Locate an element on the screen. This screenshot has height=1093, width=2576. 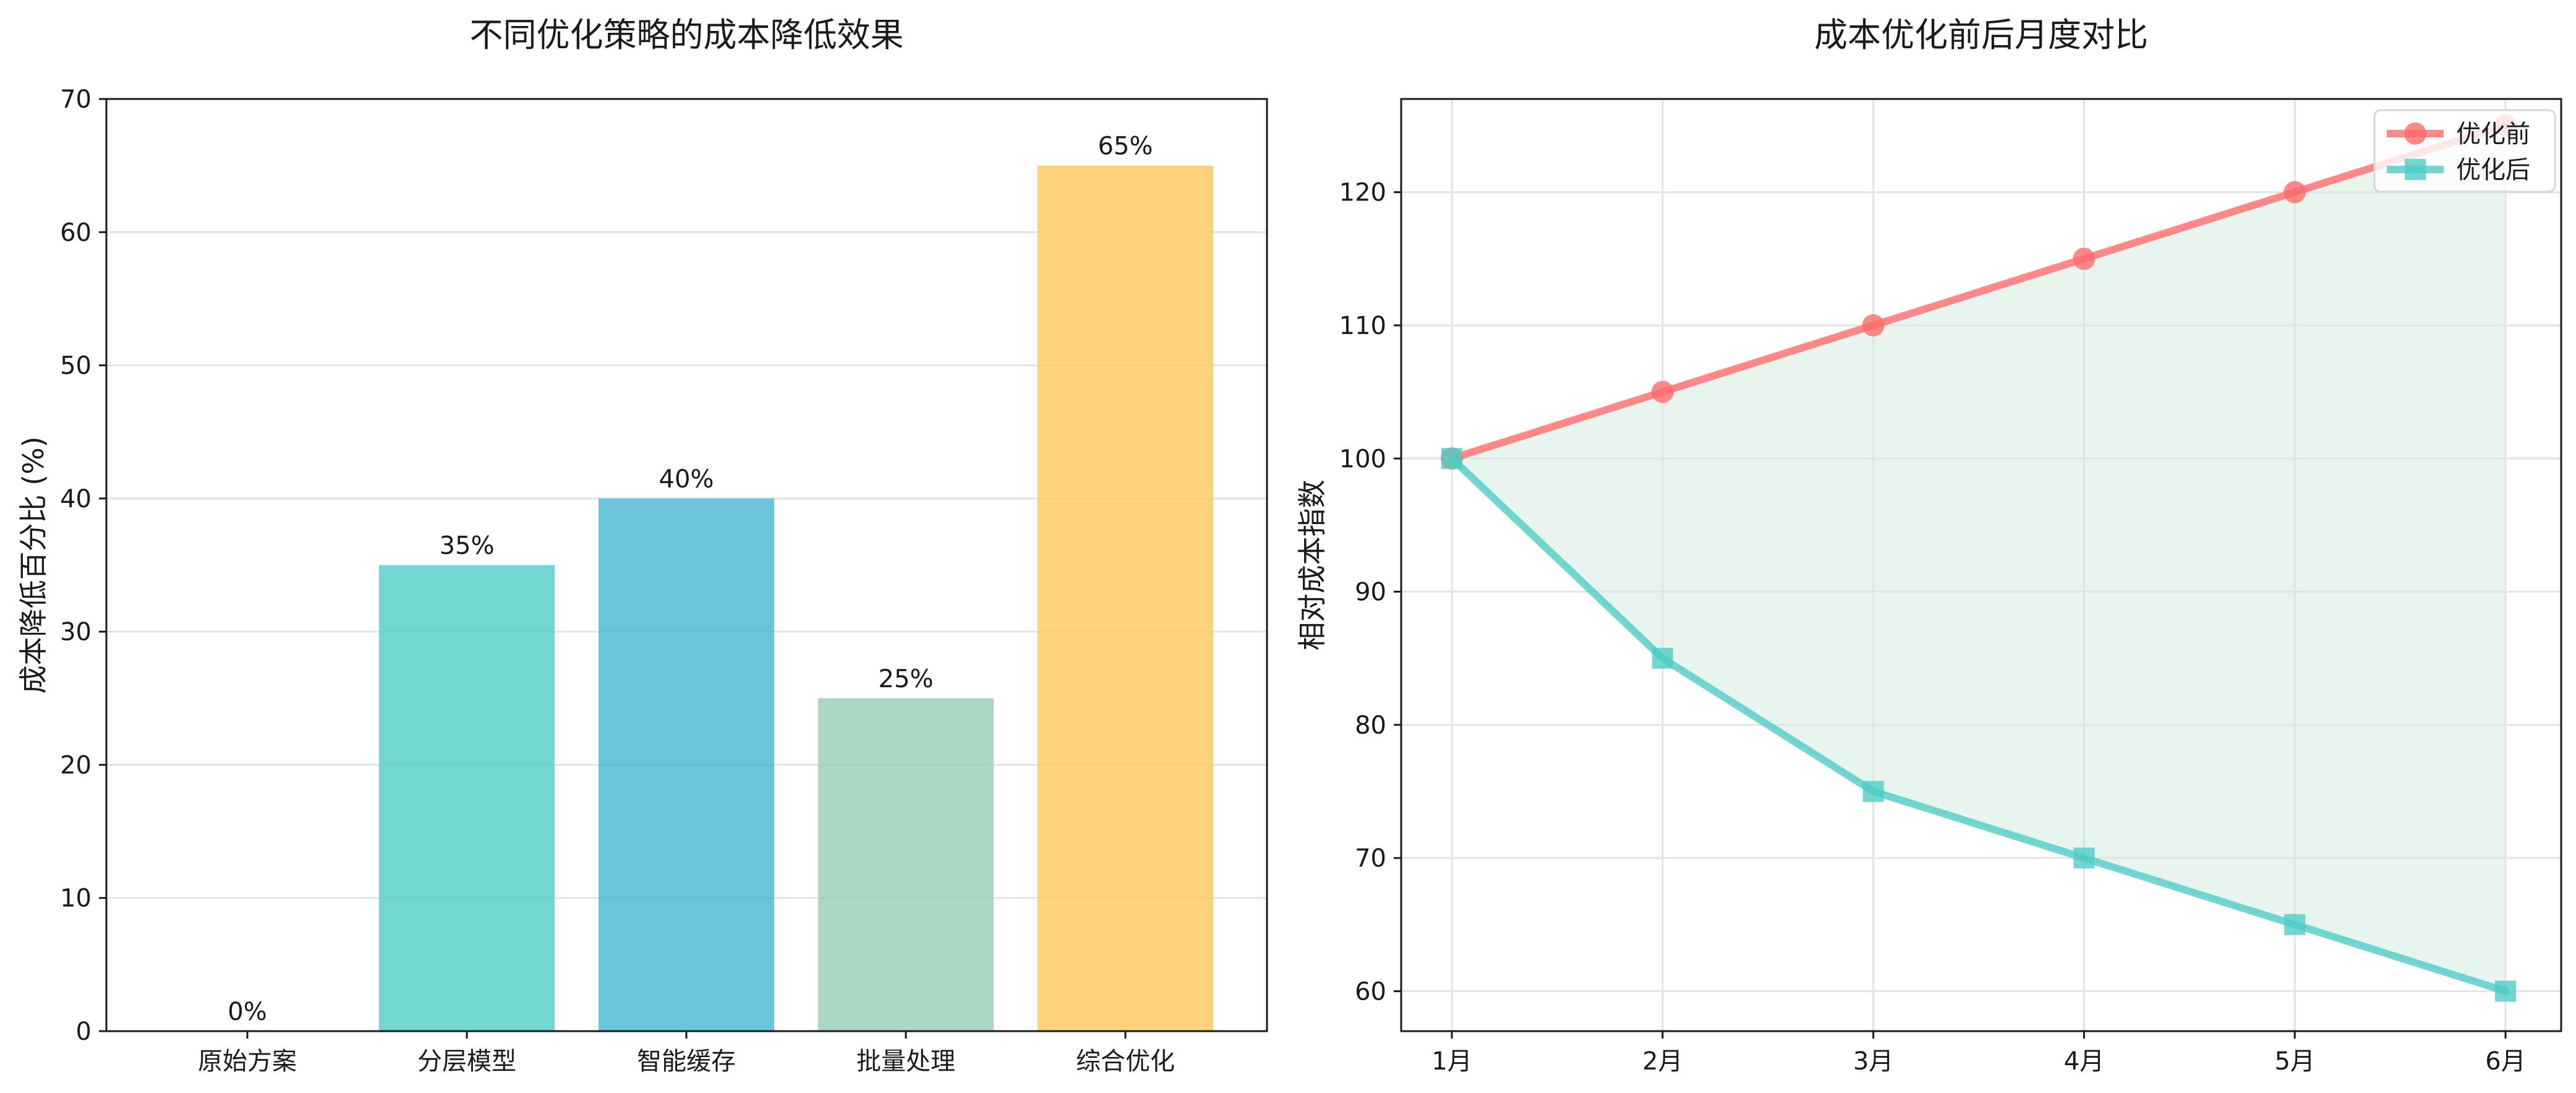
line-chart-x-tick-label: 6月 is located at coordinates (2505, 1061).